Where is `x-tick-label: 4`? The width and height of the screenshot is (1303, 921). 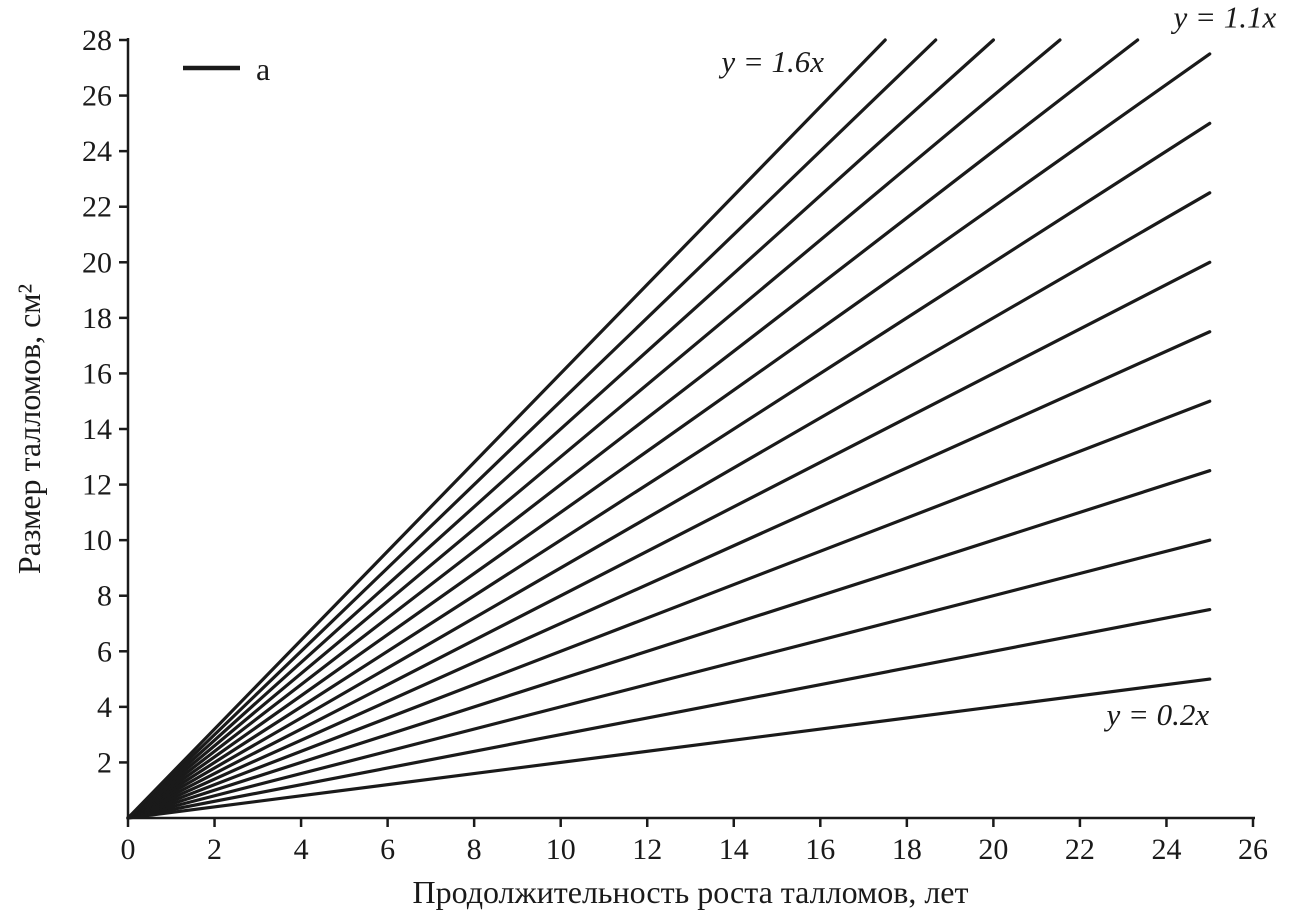 x-tick-label: 4 is located at coordinates (301, 849).